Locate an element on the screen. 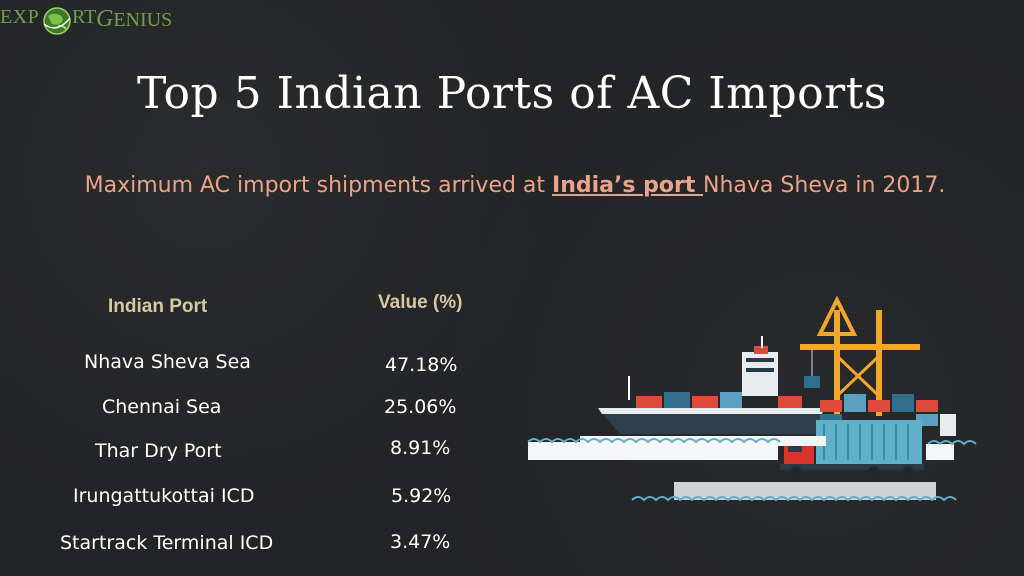 The height and width of the screenshot is (576, 1024). export-genius-logo: EXP RT GENIUS is located at coordinates (90, 22).